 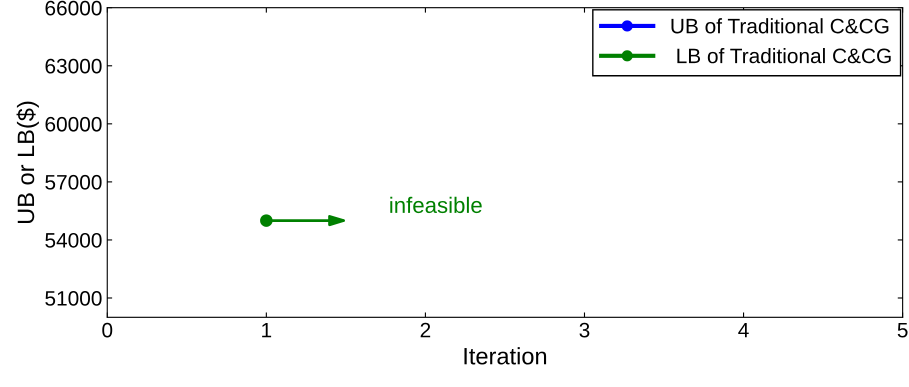 What do you see at coordinates (74, 124) in the screenshot?
I see `y-tick-label: 60000` at bounding box center [74, 124].